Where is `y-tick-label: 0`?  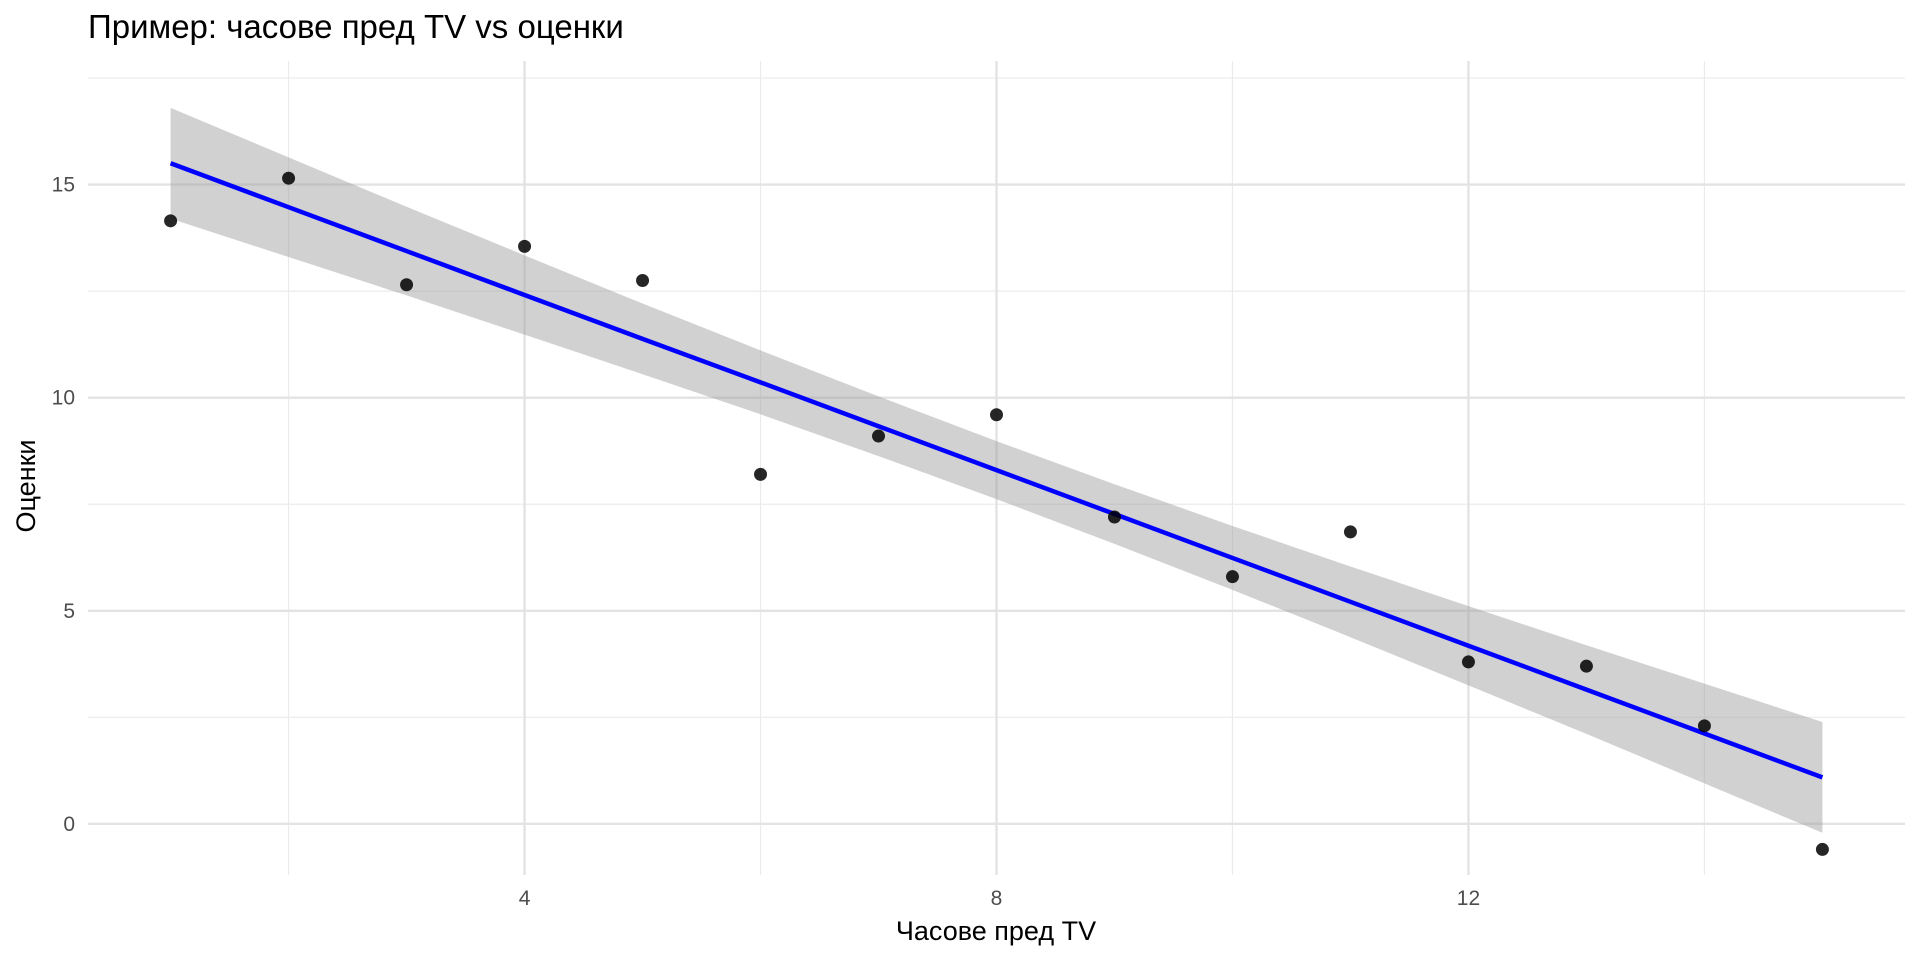 y-tick-label: 0 is located at coordinates (69, 824).